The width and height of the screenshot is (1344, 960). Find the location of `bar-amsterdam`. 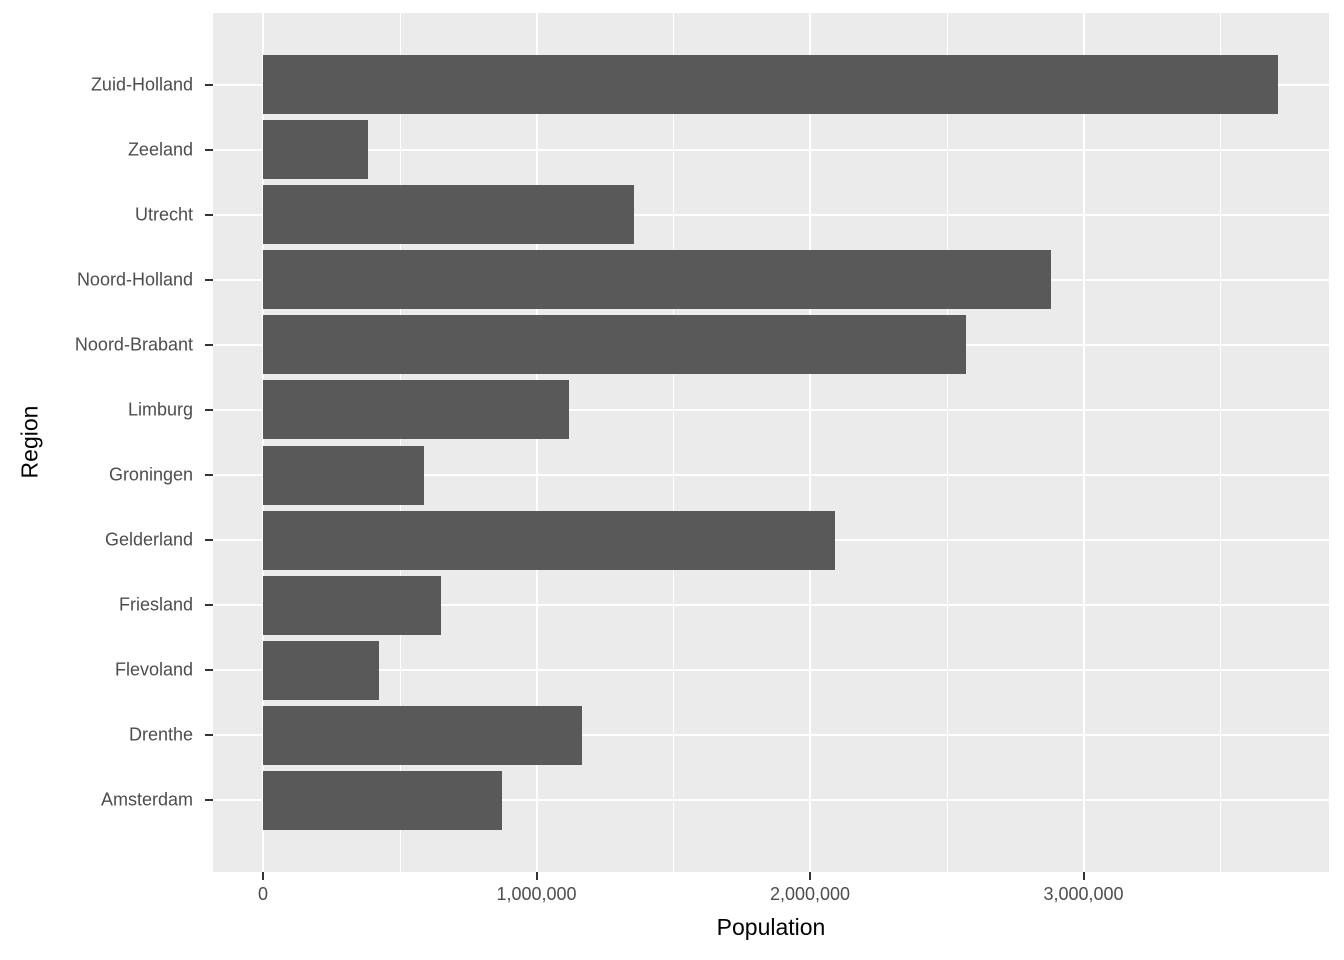

bar-amsterdam is located at coordinates (383, 800).